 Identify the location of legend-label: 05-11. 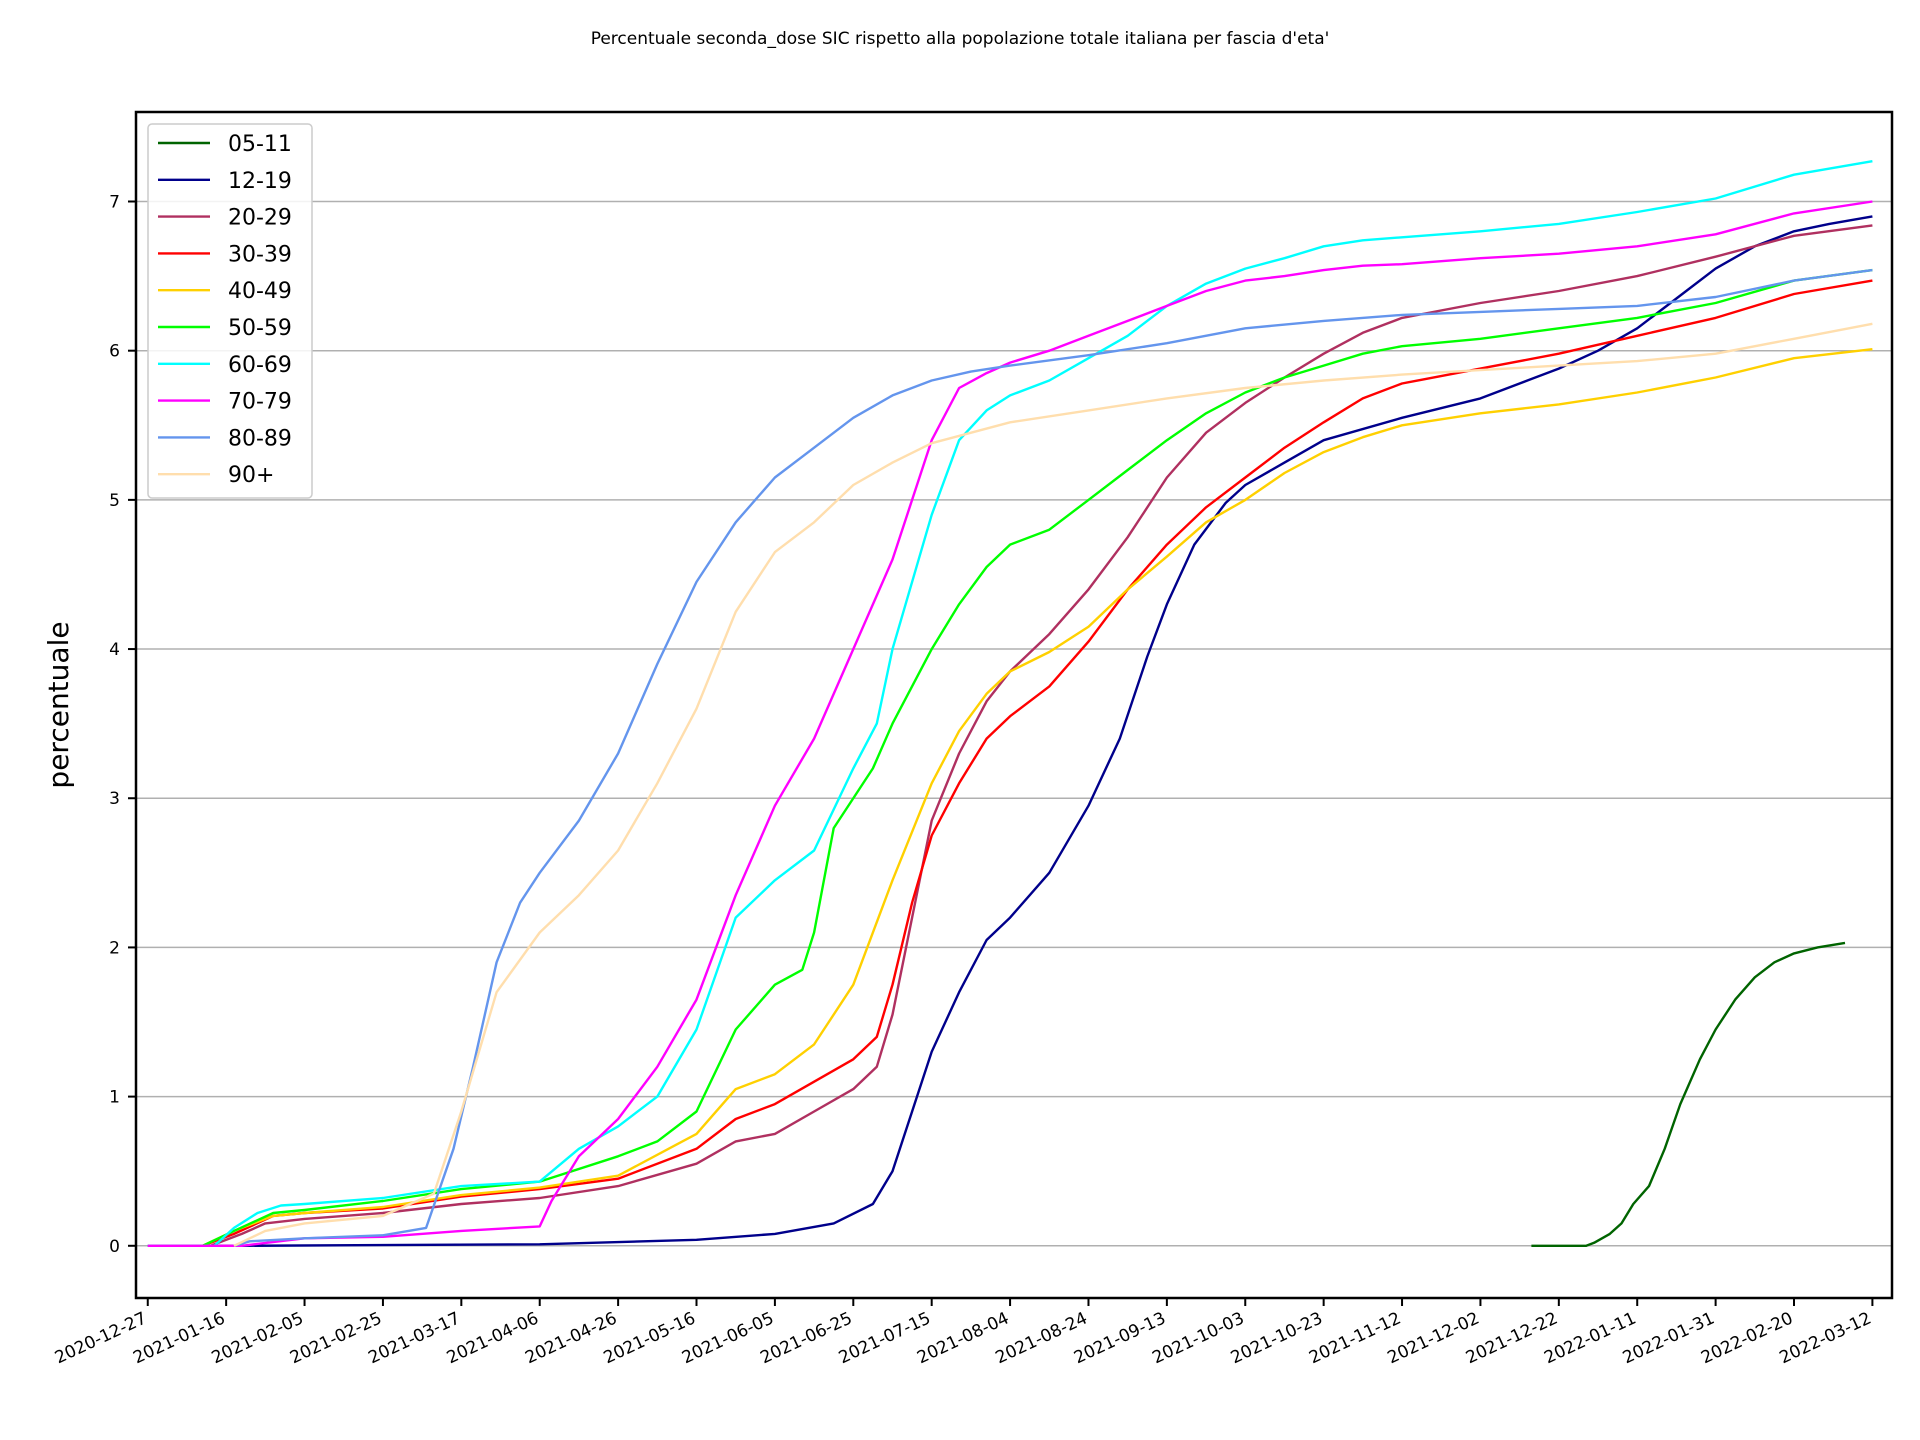
(260, 144).